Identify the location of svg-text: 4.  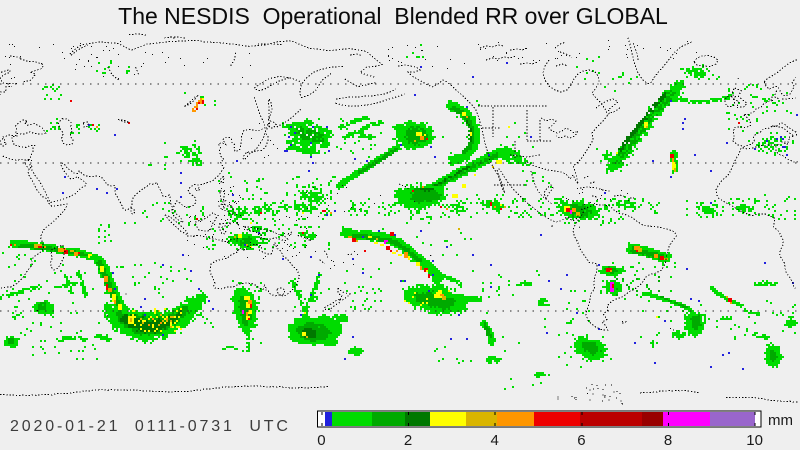
(495, 440).